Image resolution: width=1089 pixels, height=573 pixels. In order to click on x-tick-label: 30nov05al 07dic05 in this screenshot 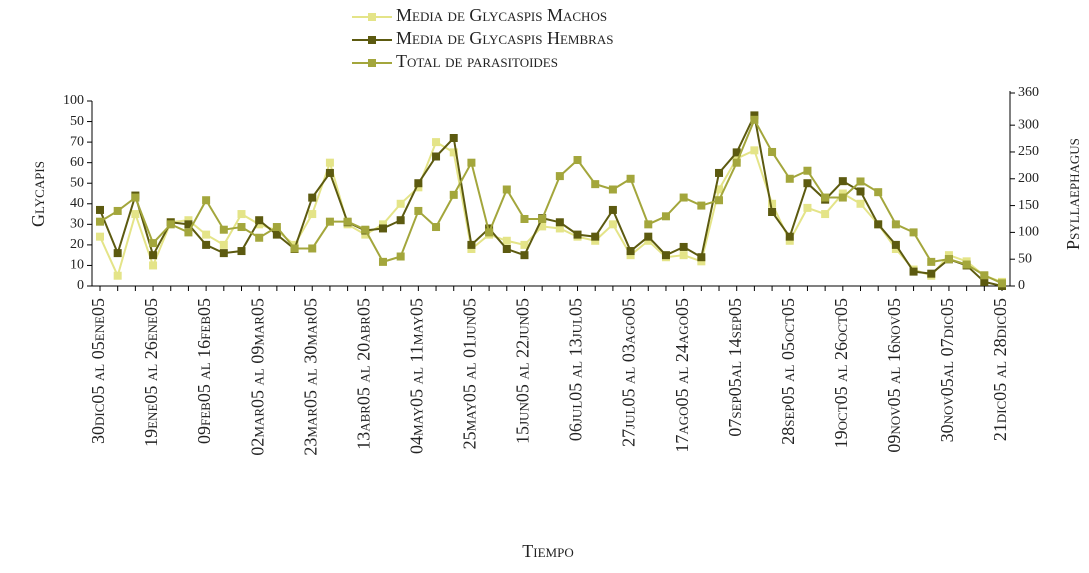, I will do `click(947, 370)`.